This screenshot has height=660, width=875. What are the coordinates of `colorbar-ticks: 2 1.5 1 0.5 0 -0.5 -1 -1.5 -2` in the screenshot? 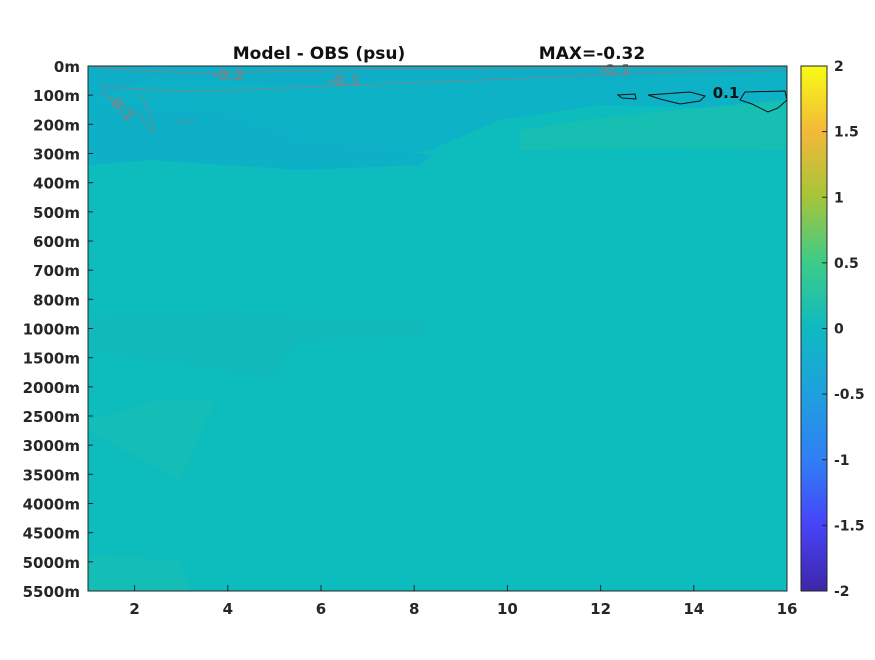 It's located at (843, 329).